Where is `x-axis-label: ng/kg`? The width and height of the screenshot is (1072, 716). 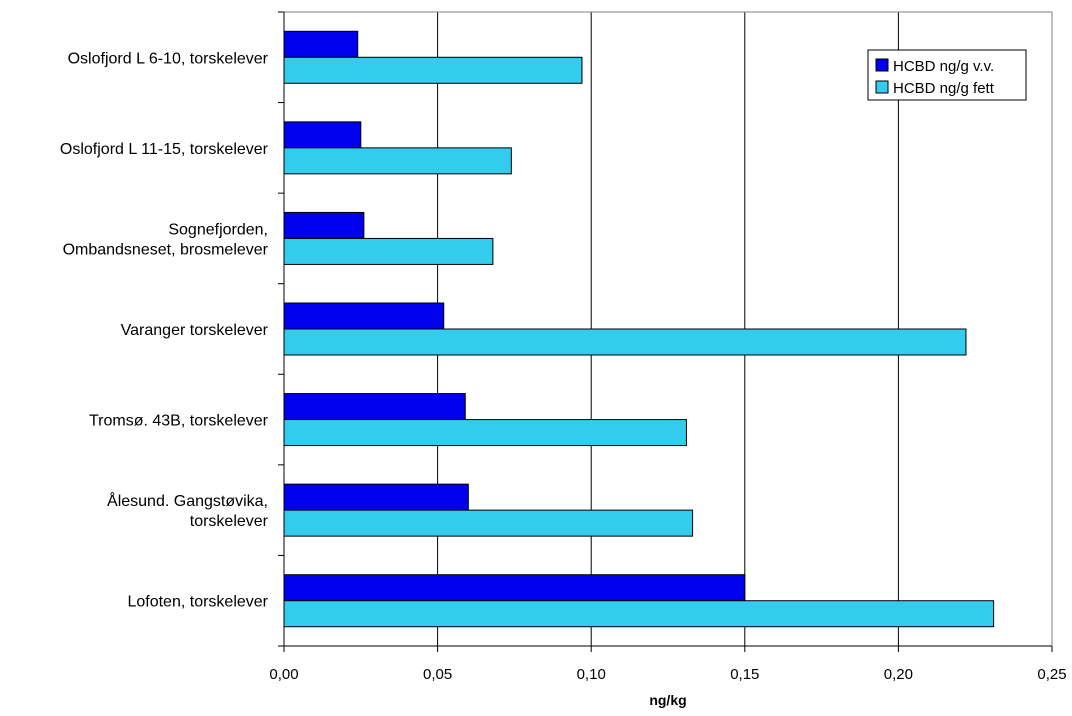 x-axis-label: ng/kg is located at coordinates (667, 700).